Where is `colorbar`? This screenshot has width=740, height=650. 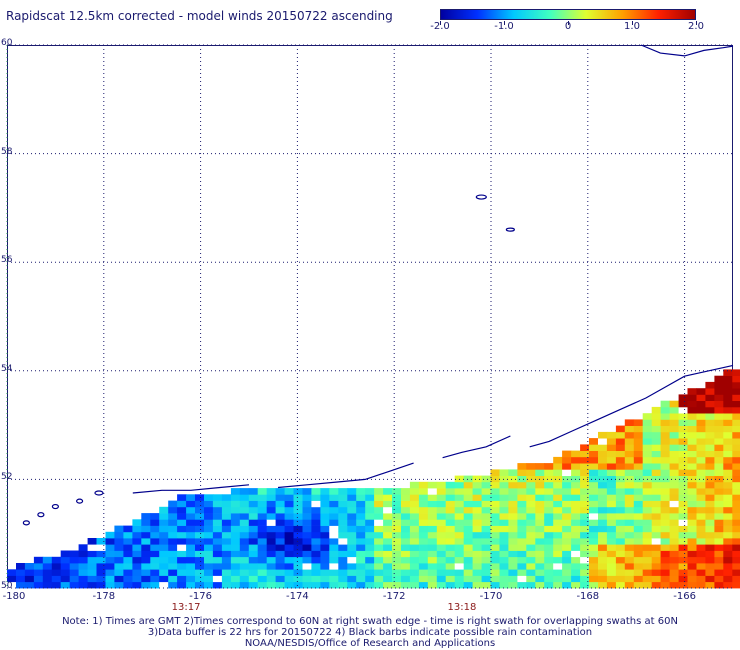
colorbar is located at coordinates (568, 14).